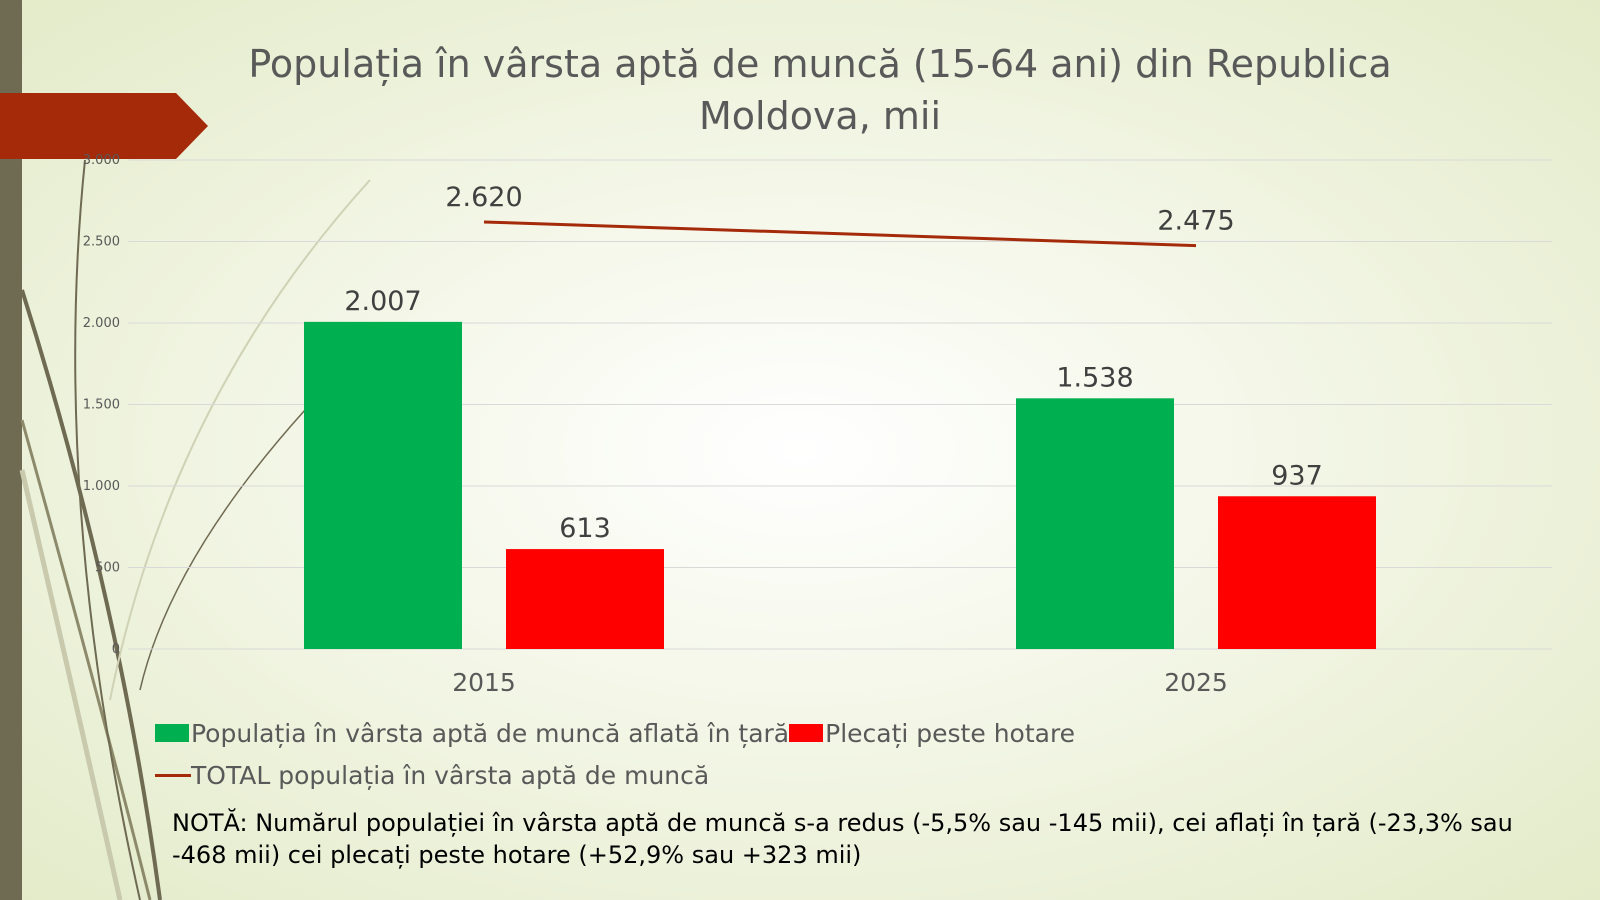  Describe the element at coordinates (1195, 221) in the screenshot. I see `line-data-label: 2.475` at that location.